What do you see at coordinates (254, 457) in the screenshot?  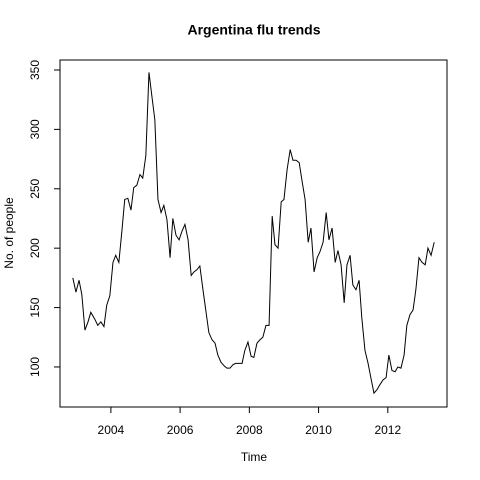 I see `x-axis-label: Time` at bounding box center [254, 457].